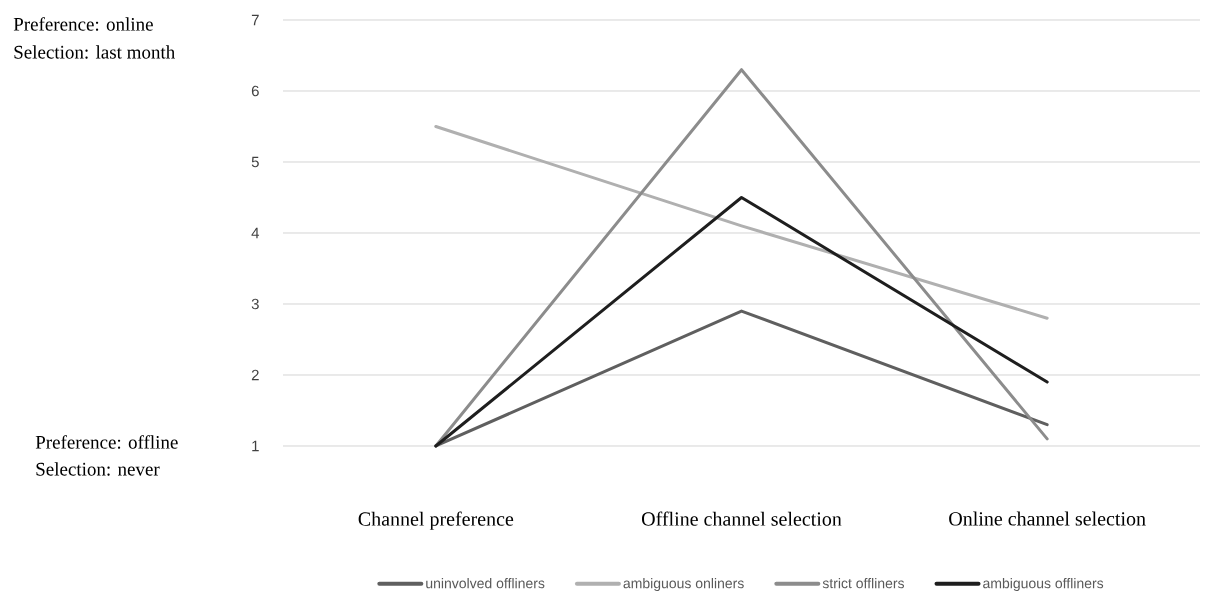  Describe the element at coordinates (255, 233) in the screenshot. I see `y-tick-label: 4` at that location.